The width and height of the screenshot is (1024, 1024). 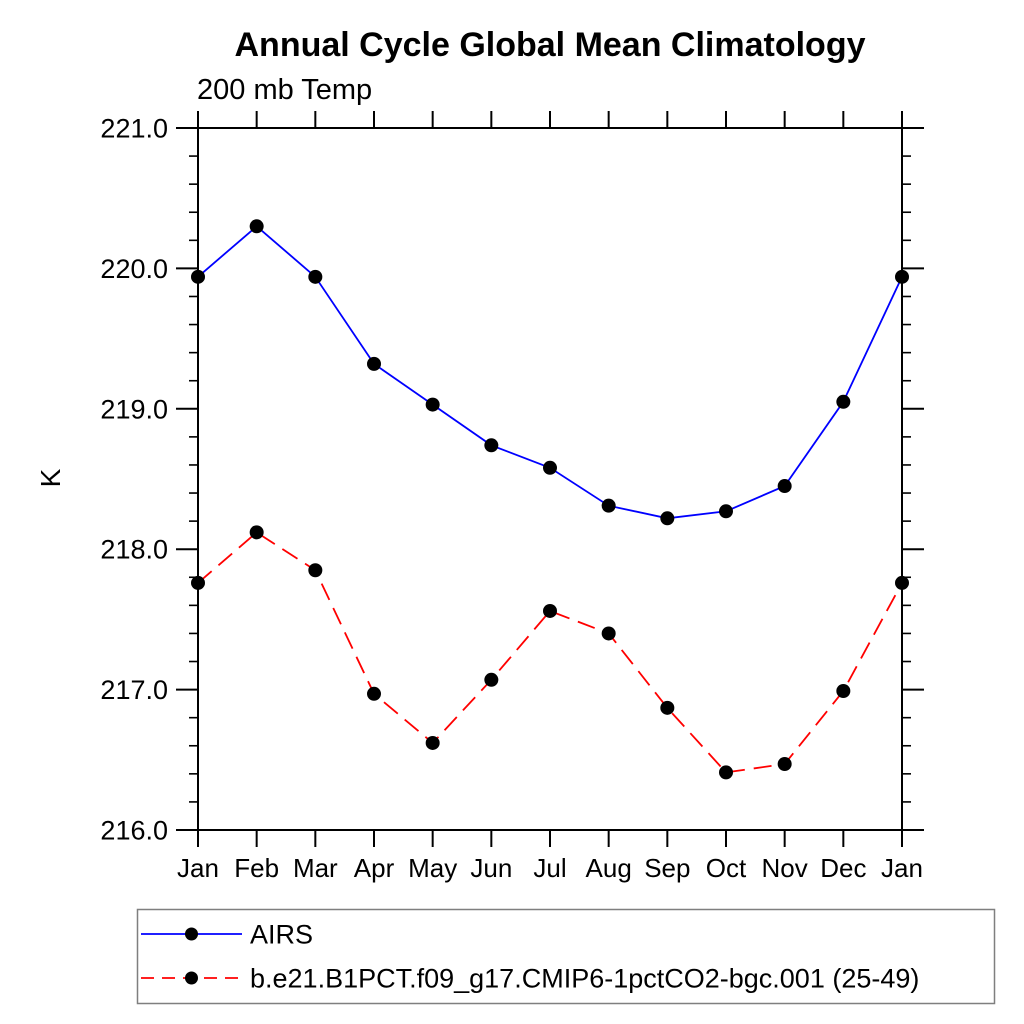 I want to click on chart-subtitle: 200 mb Temp, so click(x=284, y=90).